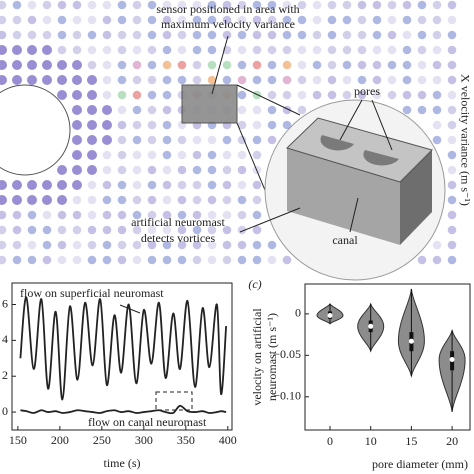  Describe the element at coordinates (220, 65) in the screenshot. I see `pointer` at that location.